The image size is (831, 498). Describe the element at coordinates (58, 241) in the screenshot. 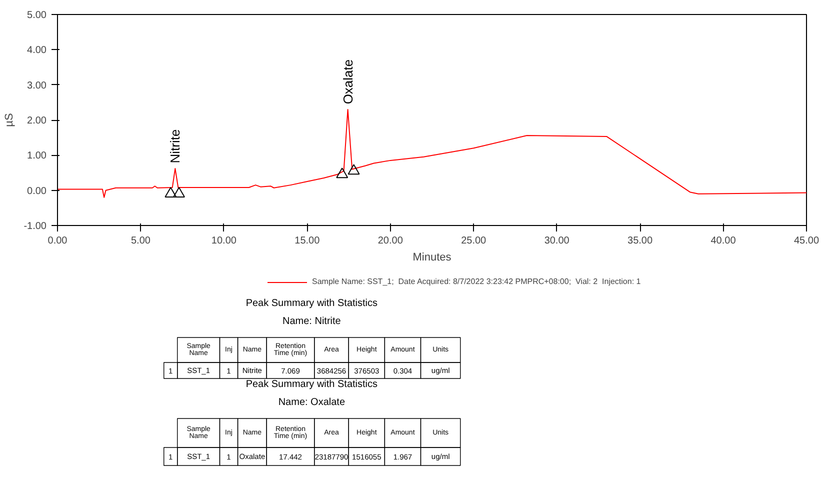

I see `x-tick-label: 0.00` at that location.